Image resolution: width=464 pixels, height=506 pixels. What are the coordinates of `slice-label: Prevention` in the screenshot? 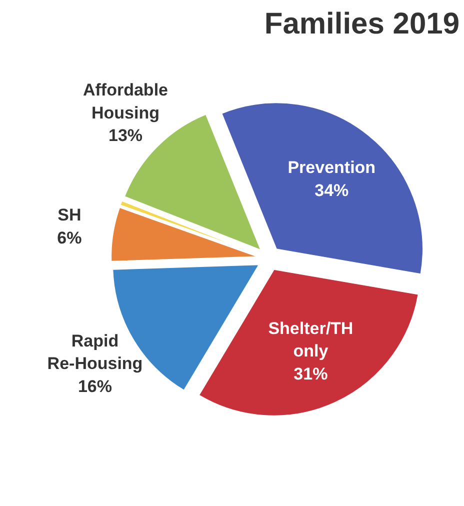 It's located at (332, 168).